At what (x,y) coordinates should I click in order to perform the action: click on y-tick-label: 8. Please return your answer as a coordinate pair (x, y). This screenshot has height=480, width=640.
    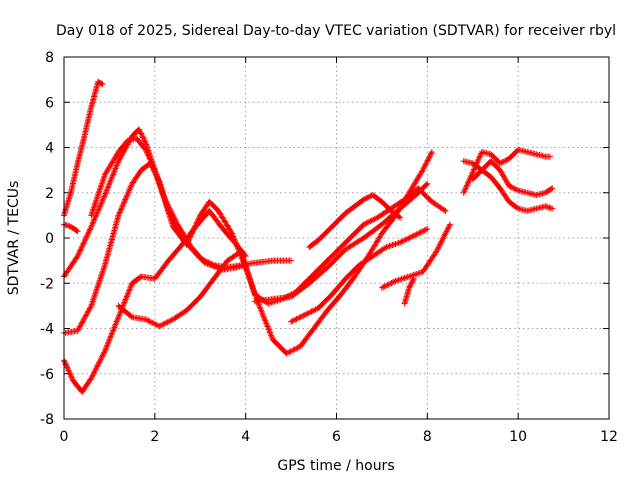
    Looking at the image, I should click on (49, 58).